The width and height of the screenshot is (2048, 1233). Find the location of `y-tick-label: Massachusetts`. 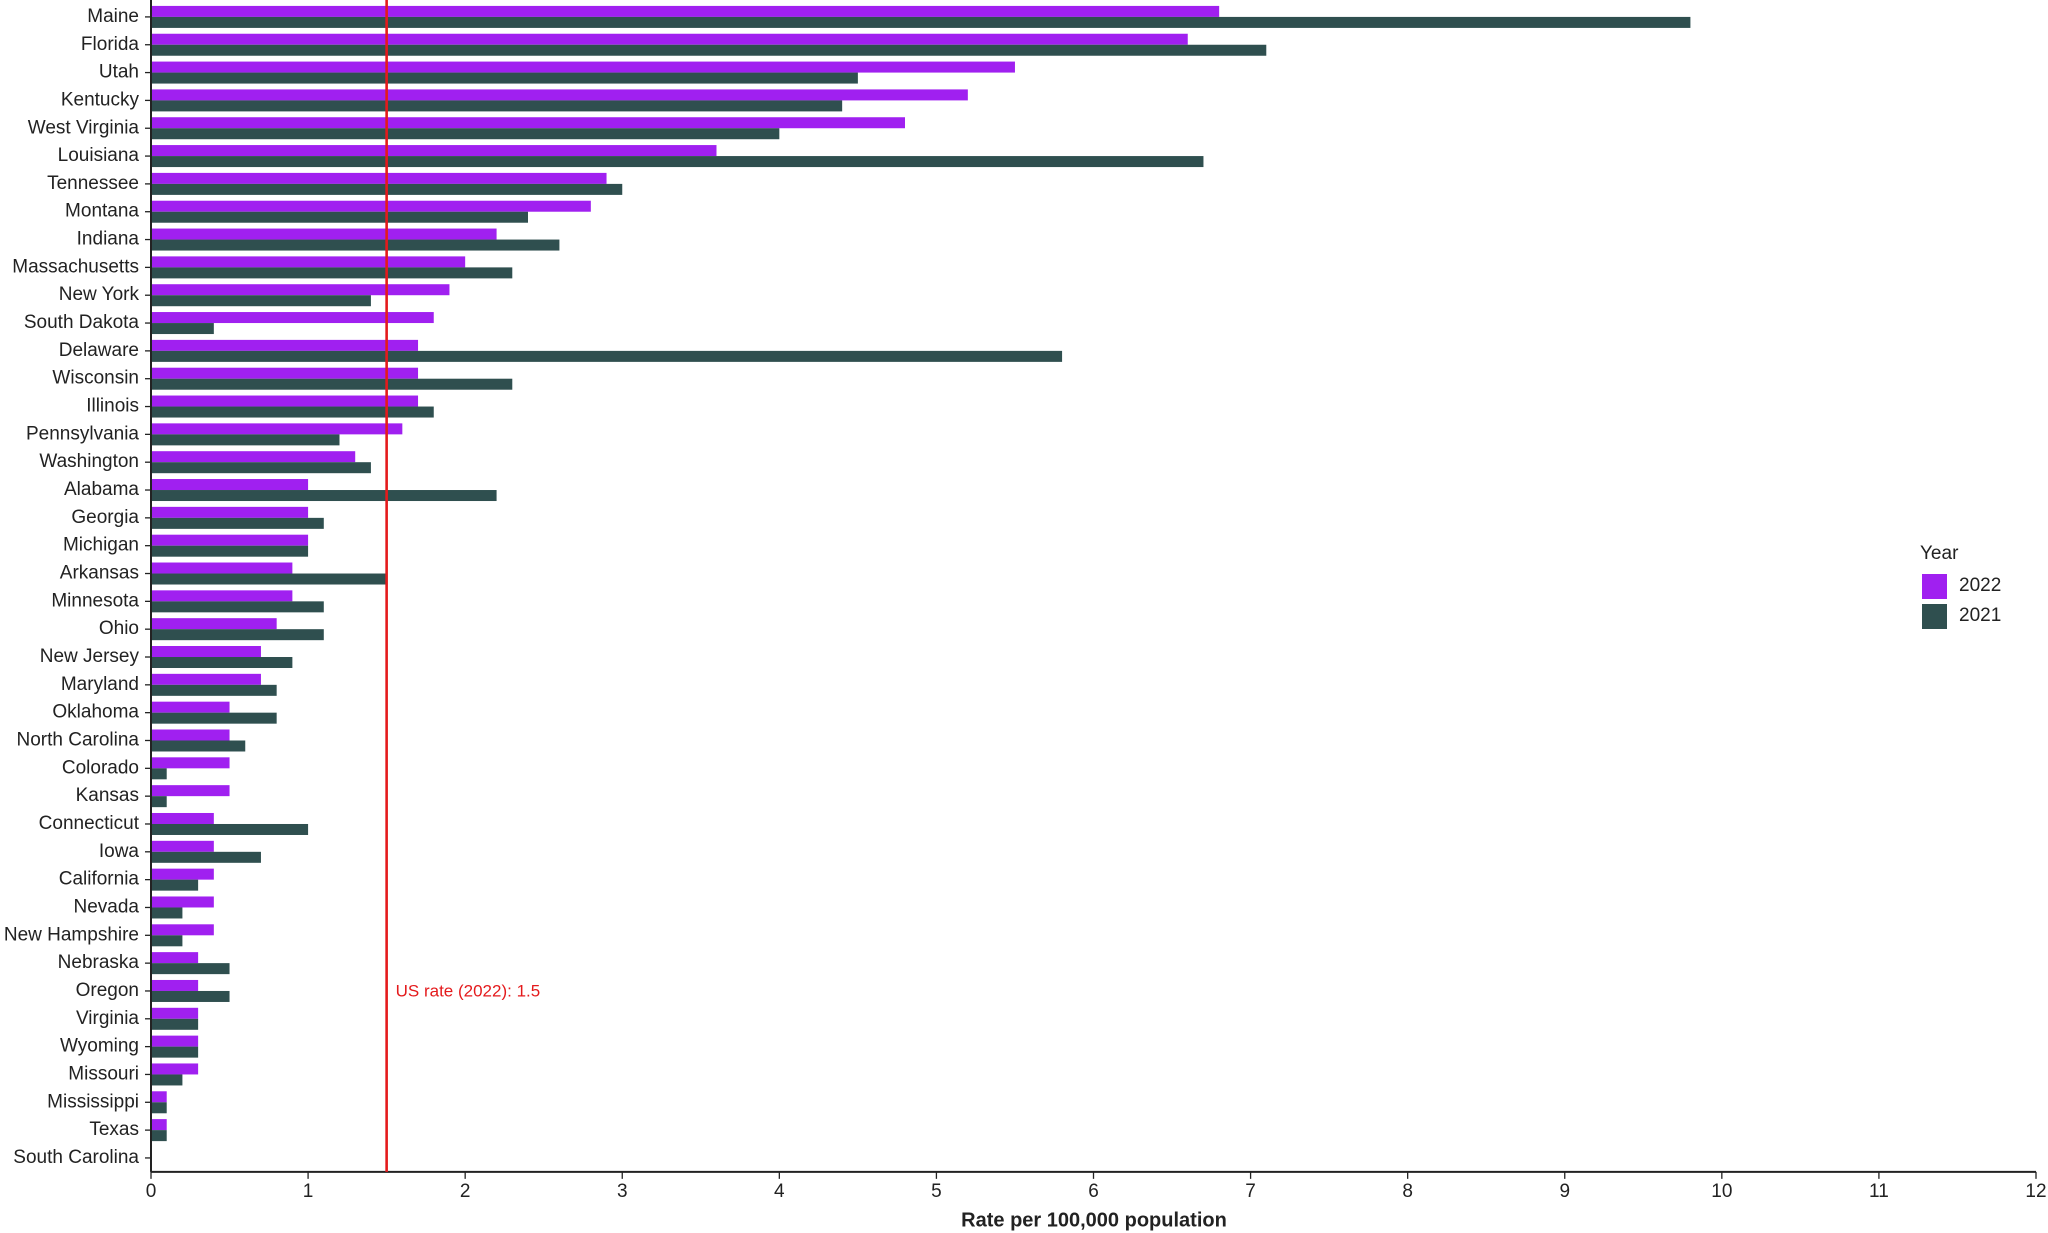

y-tick-label: Massachusetts is located at coordinates (75, 266).